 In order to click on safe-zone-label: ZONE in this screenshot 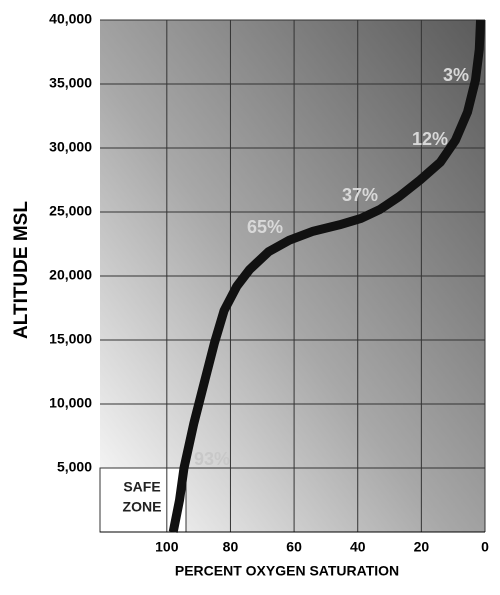, I will do `click(142, 507)`.